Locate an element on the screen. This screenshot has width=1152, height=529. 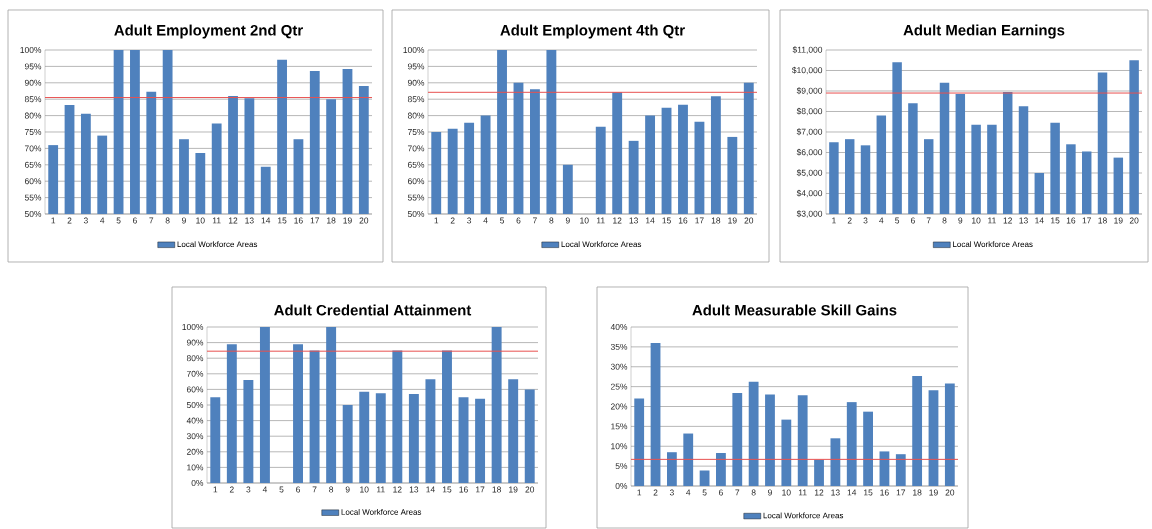
x-tick-label: 5 is located at coordinates (502, 220).